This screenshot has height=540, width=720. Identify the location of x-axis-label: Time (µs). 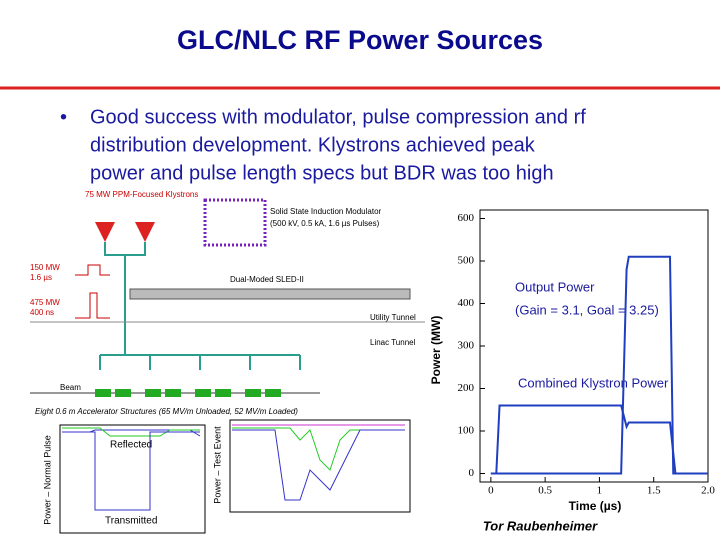
(595, 506).